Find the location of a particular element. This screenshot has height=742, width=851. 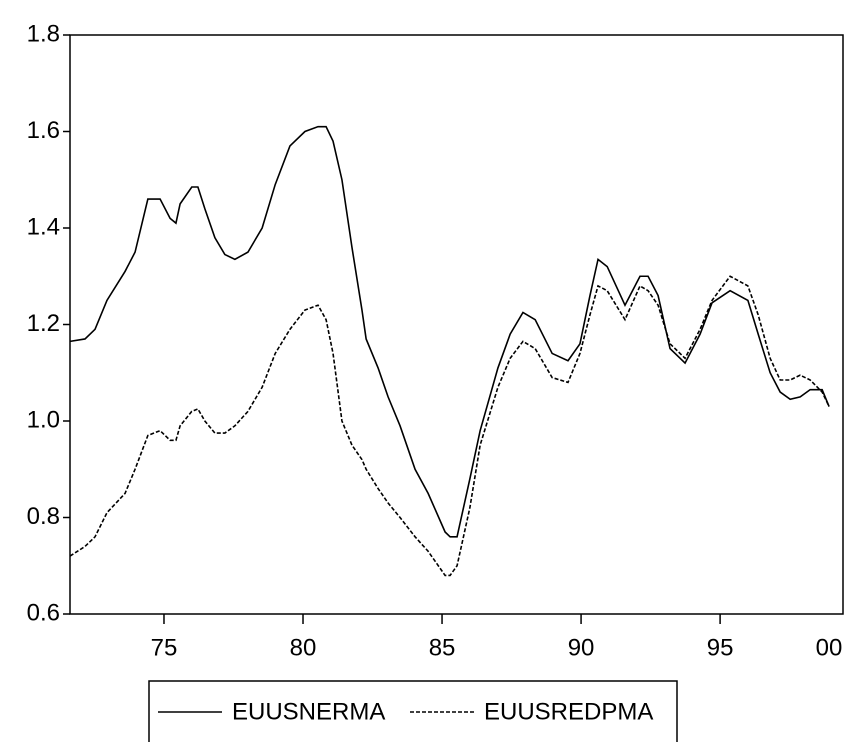

legend-label: EUUSNERMA is located at coordinates (308, 711).